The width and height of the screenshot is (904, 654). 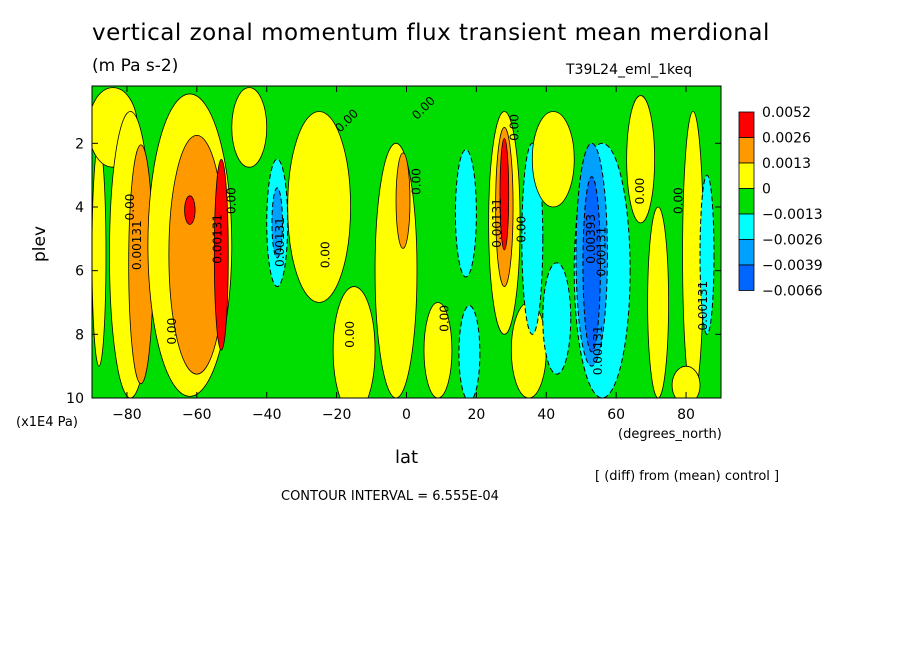 What do you see at coordinates (79, 272) in the screenshot?
I see `y-tick-label: 6` at bounding box center [79, 272].